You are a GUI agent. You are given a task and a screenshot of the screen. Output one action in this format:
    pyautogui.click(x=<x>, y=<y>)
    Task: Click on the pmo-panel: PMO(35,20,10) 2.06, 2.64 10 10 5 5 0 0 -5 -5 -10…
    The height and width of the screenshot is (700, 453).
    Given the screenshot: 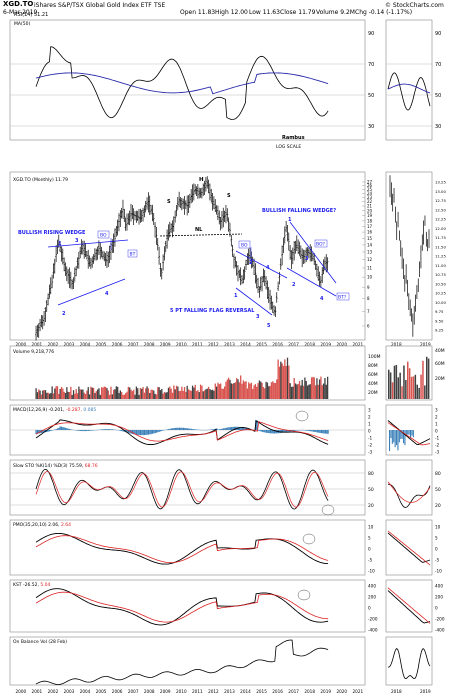 What is the action you would take?
    pyautogui.click(x=225, y=547)
    